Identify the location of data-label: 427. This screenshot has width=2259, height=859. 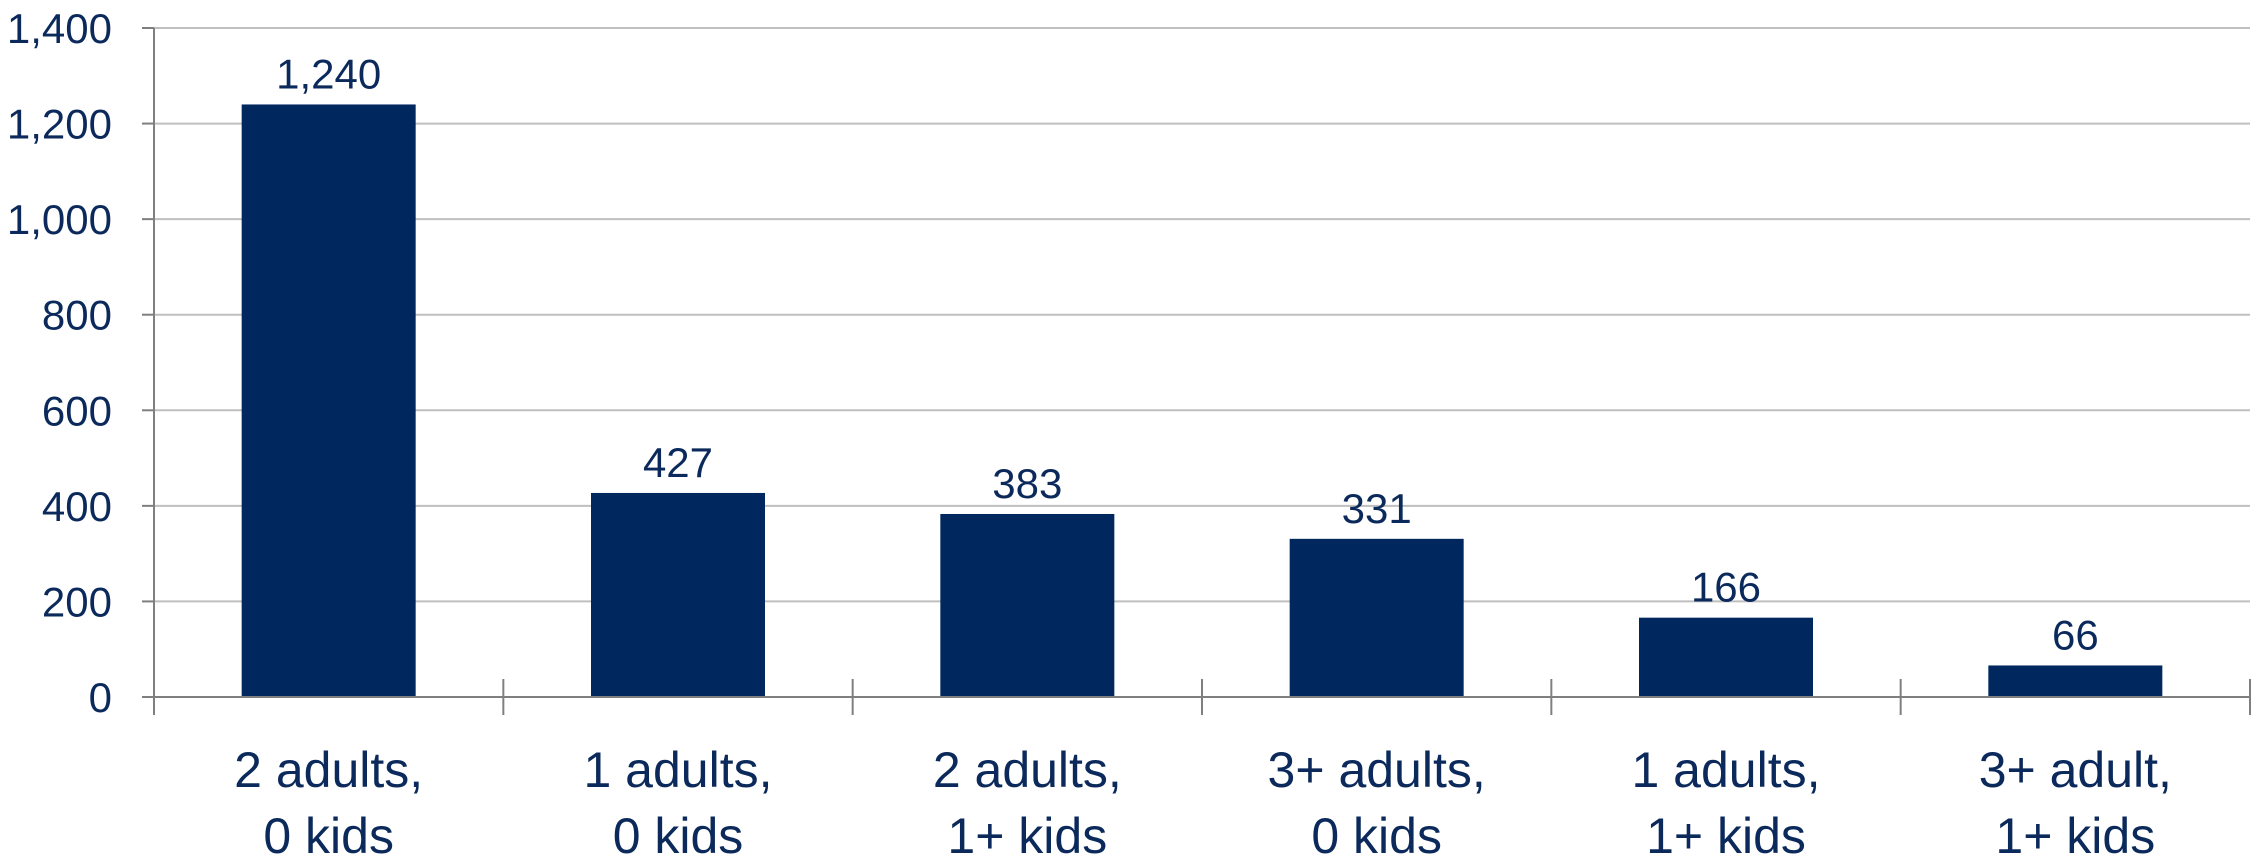
(678, 462).